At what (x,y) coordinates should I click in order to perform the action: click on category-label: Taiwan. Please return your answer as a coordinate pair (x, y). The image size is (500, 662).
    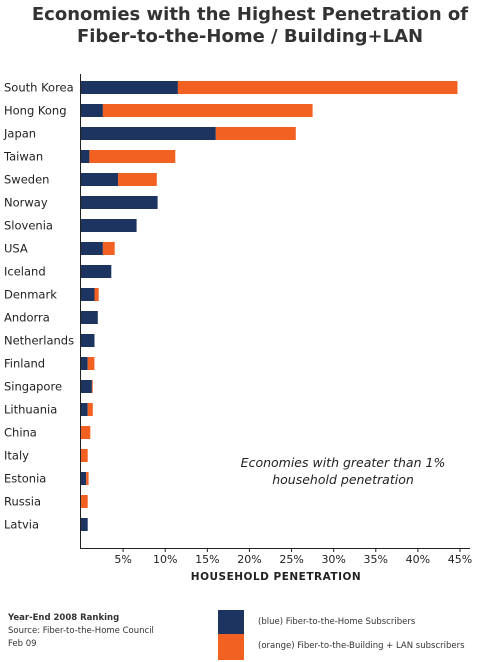
    Looking at the image, I should click on (23, 157).